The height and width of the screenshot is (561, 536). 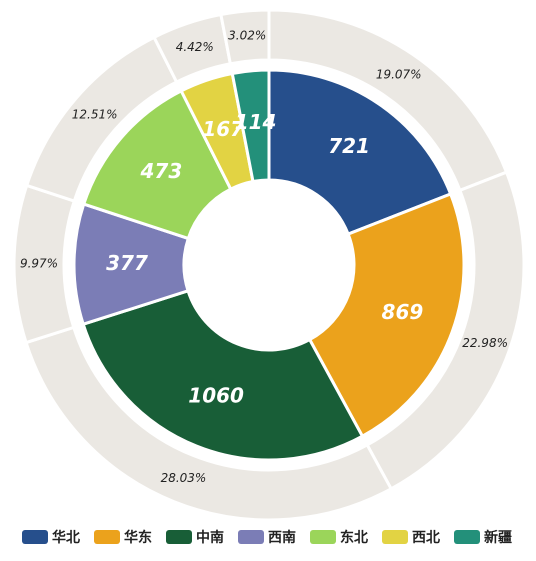 I want to click on legend-label: 东北, so click(x=354, y=537).